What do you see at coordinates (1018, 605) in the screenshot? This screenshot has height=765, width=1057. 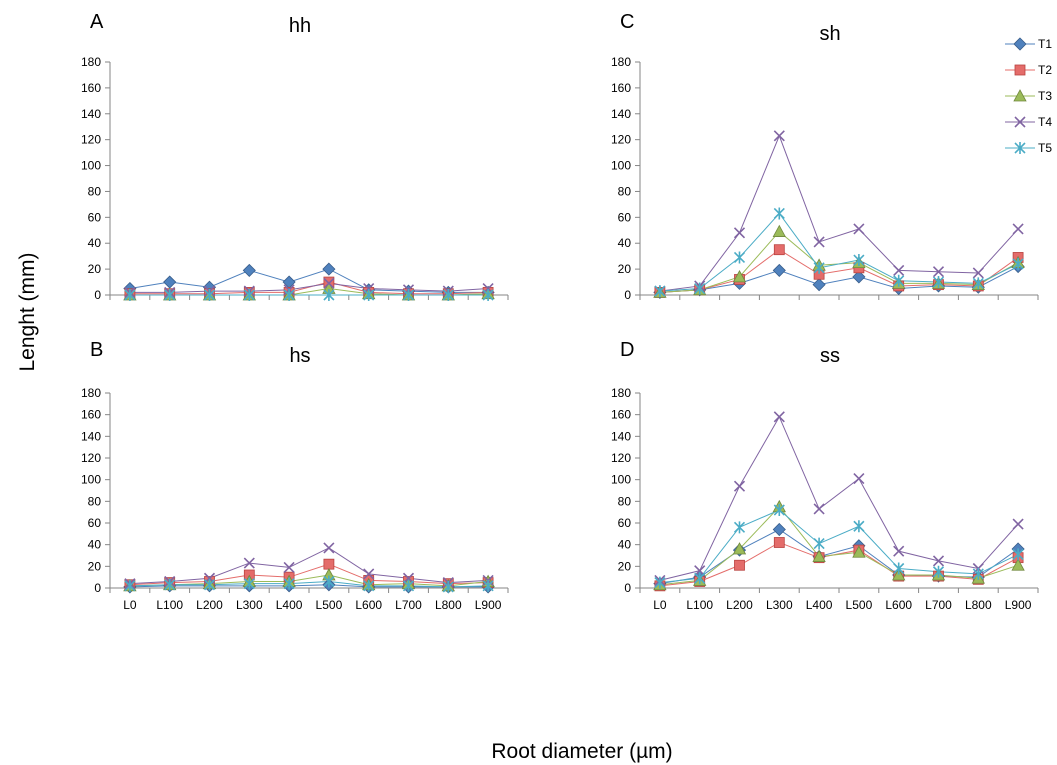 I see `x-tick-label: L900` at bounding box center [1018, 605].